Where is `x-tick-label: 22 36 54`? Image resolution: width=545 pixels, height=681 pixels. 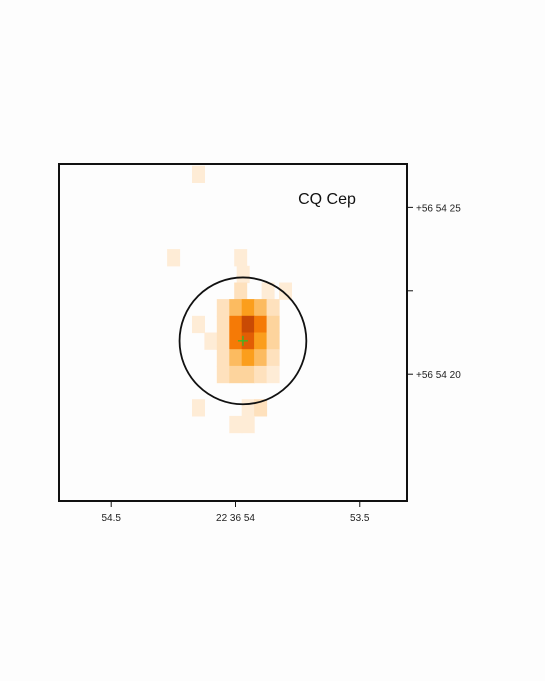 x-tick-label: 22 36 54 is located at coordinates (235, 518).